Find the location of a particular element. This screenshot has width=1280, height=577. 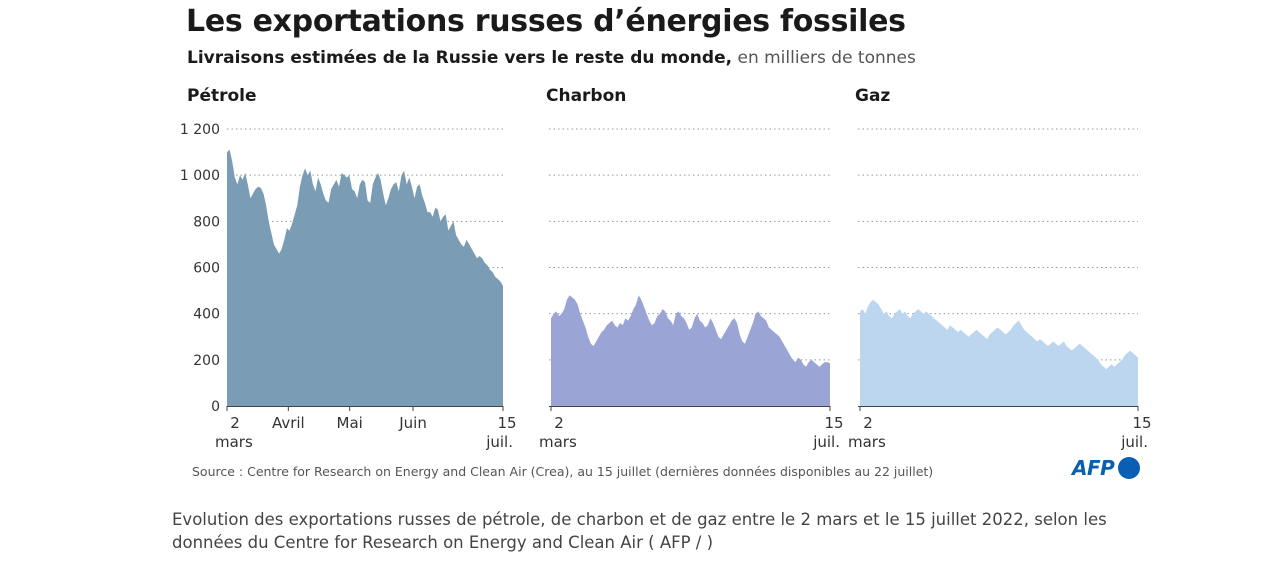

x-tick-label-petrole: Mai is located at coordinates (350, 423).